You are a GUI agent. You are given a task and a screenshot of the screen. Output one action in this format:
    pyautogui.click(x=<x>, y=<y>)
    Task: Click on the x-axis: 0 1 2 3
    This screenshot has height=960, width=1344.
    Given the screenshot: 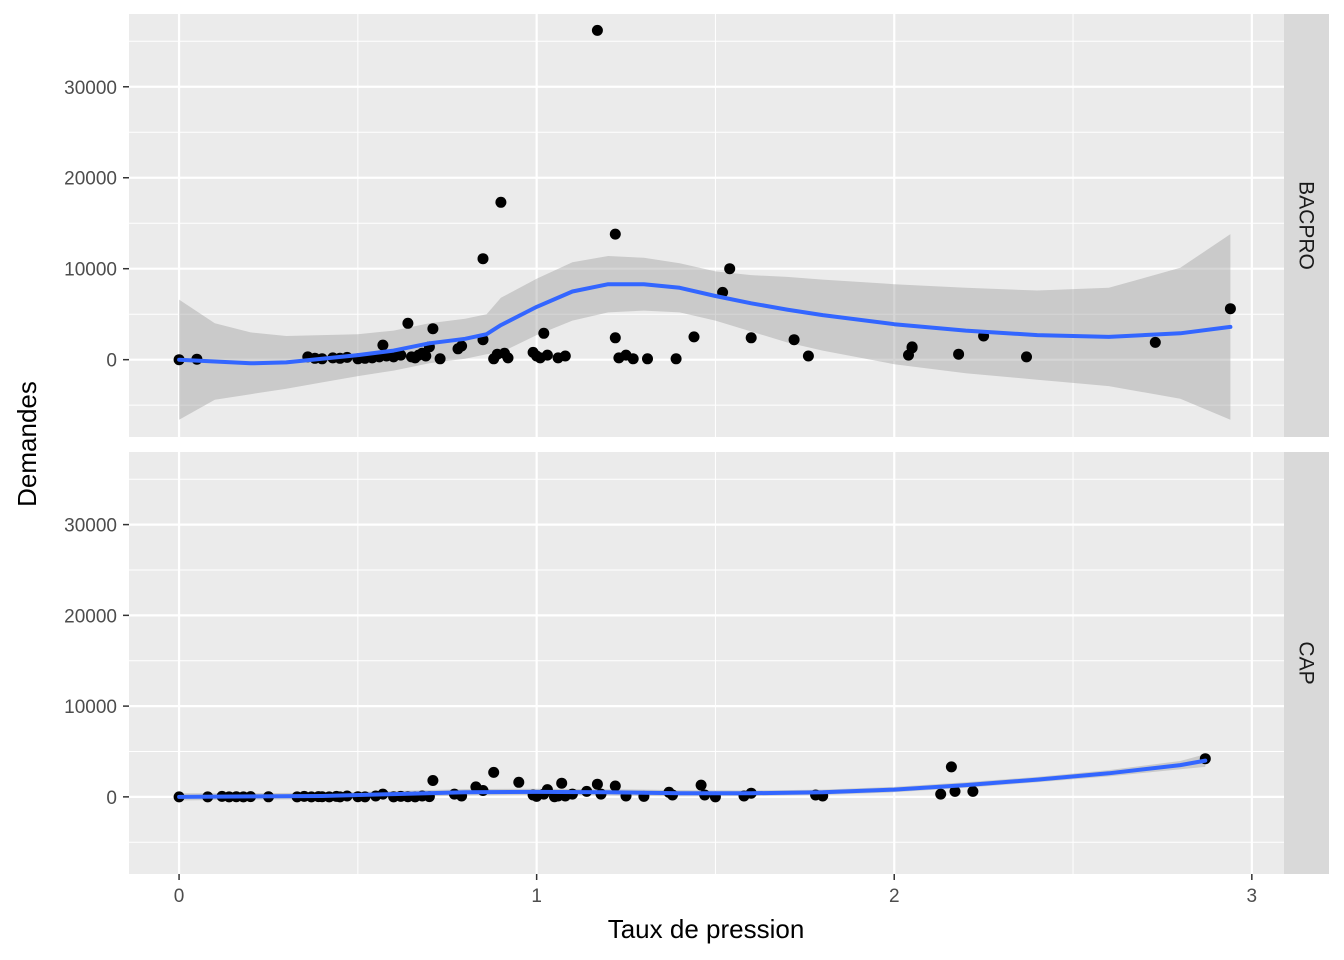 What is the action you would take?
    pyautogui.click(x=715, y=890)
    